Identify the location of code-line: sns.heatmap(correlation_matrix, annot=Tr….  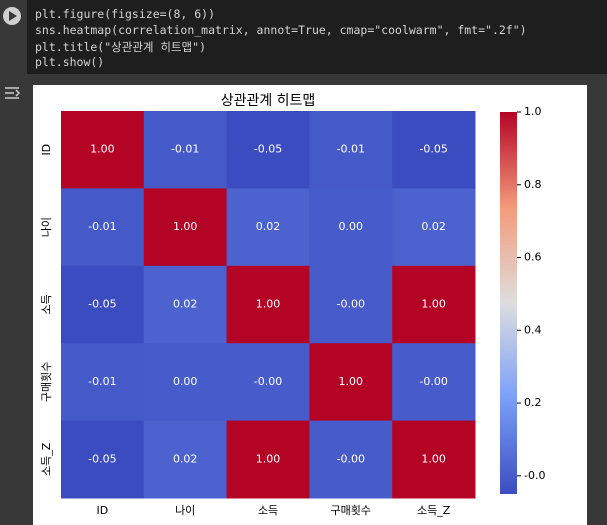
(281, 30).